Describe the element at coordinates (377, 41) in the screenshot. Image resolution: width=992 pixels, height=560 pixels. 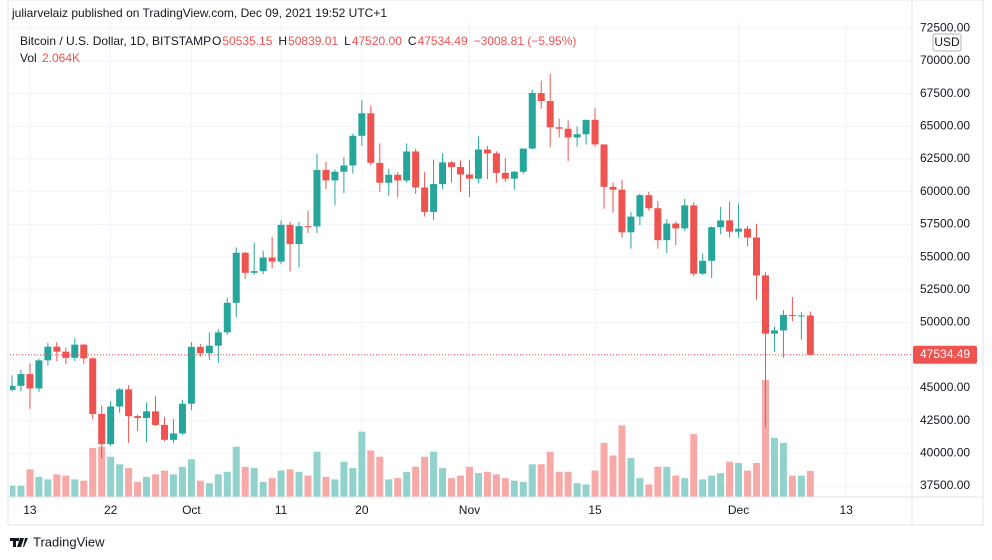
I see `ohlc-value: 47520.00` at that location.